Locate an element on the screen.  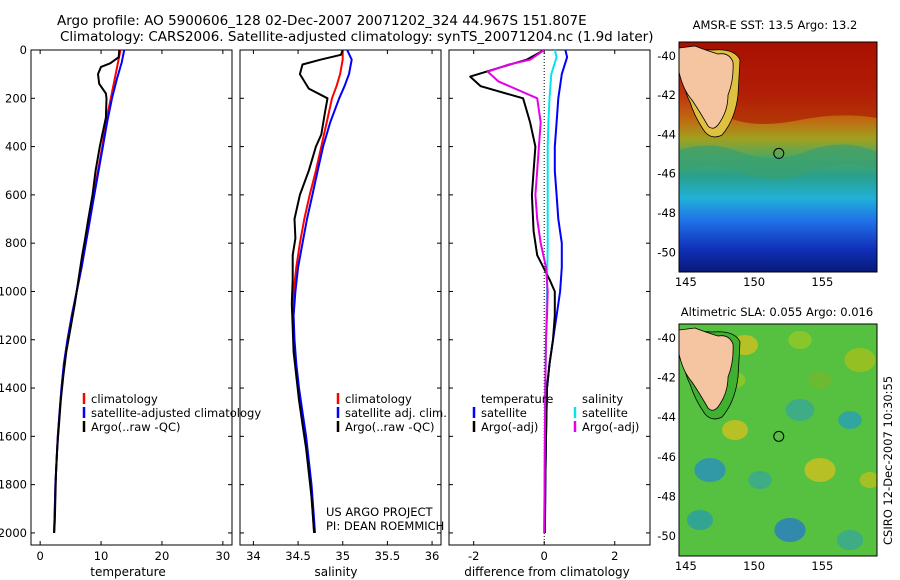
sla-float-marker is located at coordinates (779, 436).